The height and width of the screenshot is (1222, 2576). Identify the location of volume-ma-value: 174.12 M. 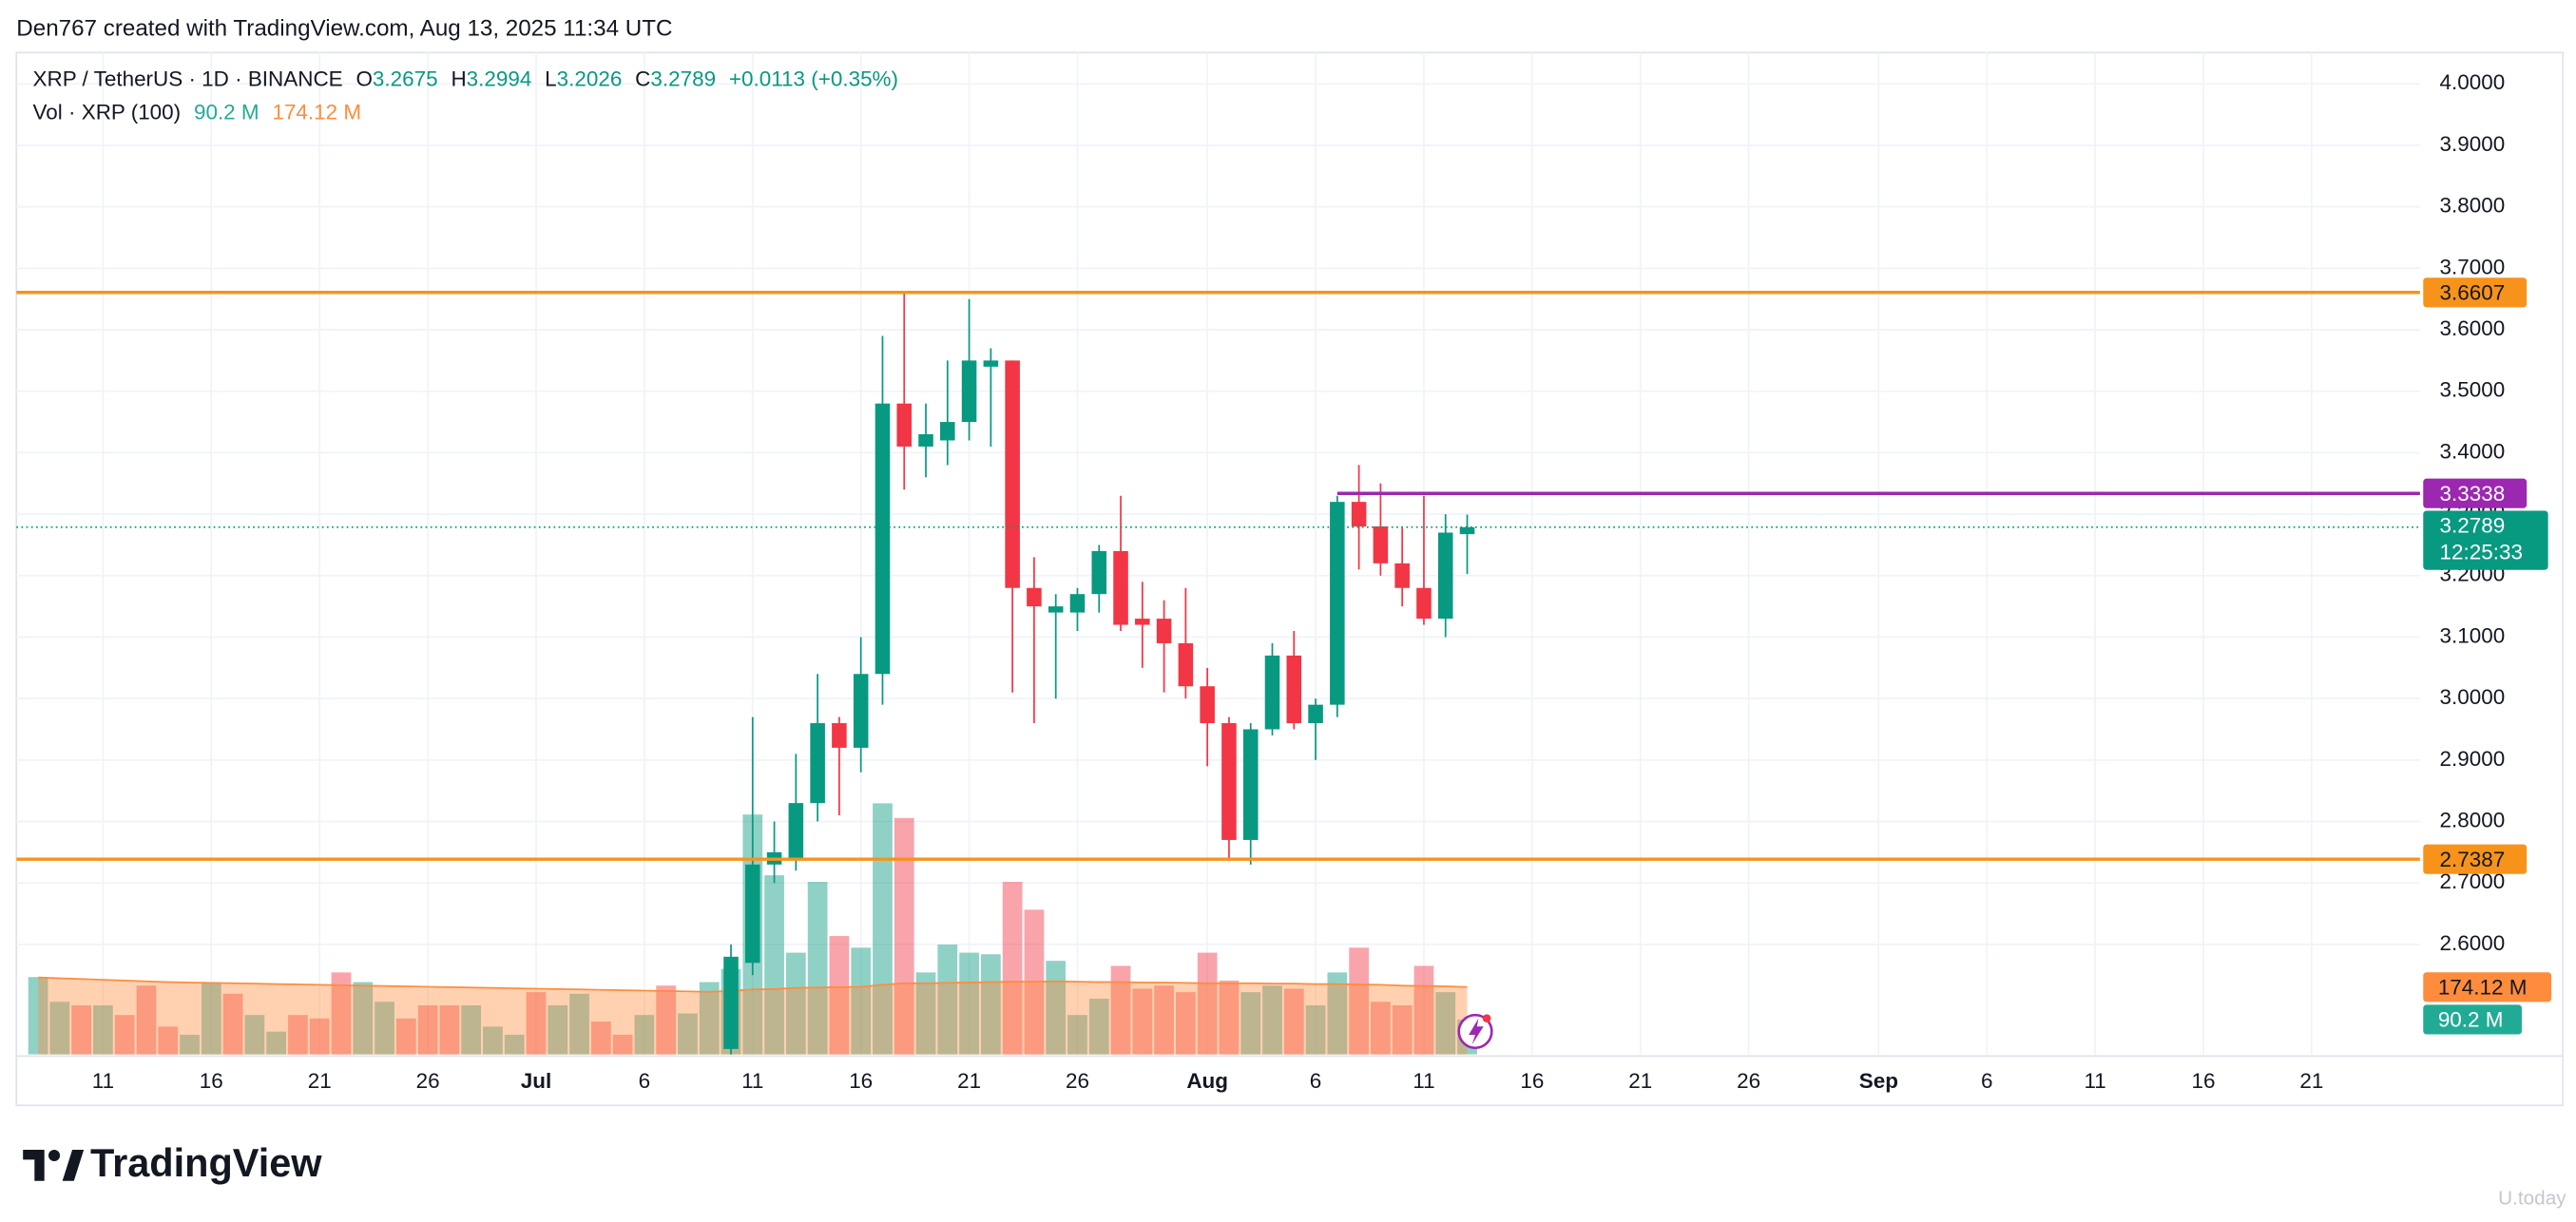
(316, 112).